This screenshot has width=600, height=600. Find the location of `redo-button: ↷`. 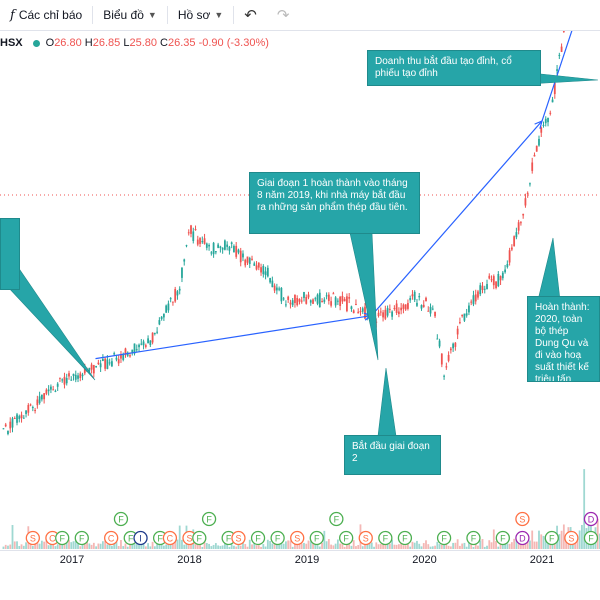

redo-button: ↷ is located at coordinates (283, 15).